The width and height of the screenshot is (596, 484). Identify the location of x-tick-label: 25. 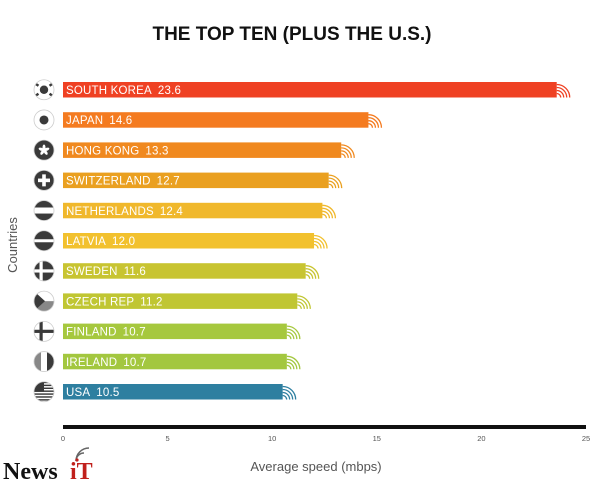
(586, 438).